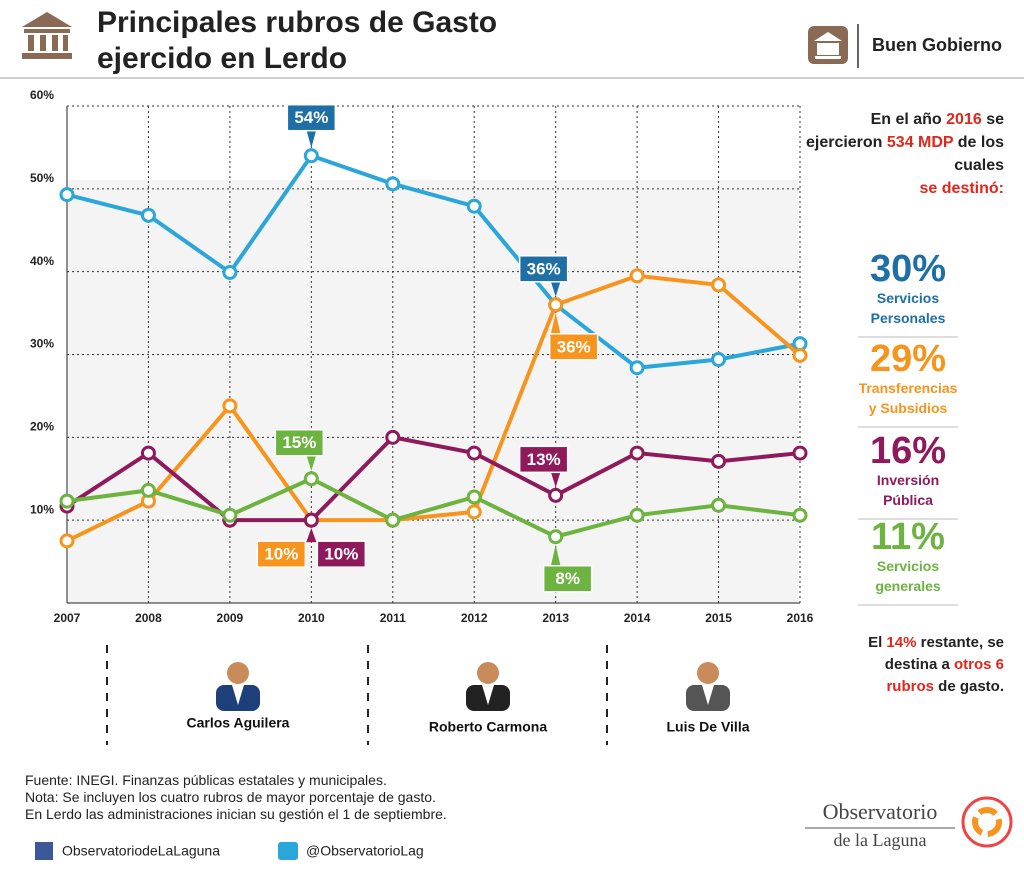 The width and height of the screenshot is (1024, 870). What do you see at coordinates (908, 490) in the screenshot?
I see `legend-label: Inversión Pública` at bounding box center [908, 490].